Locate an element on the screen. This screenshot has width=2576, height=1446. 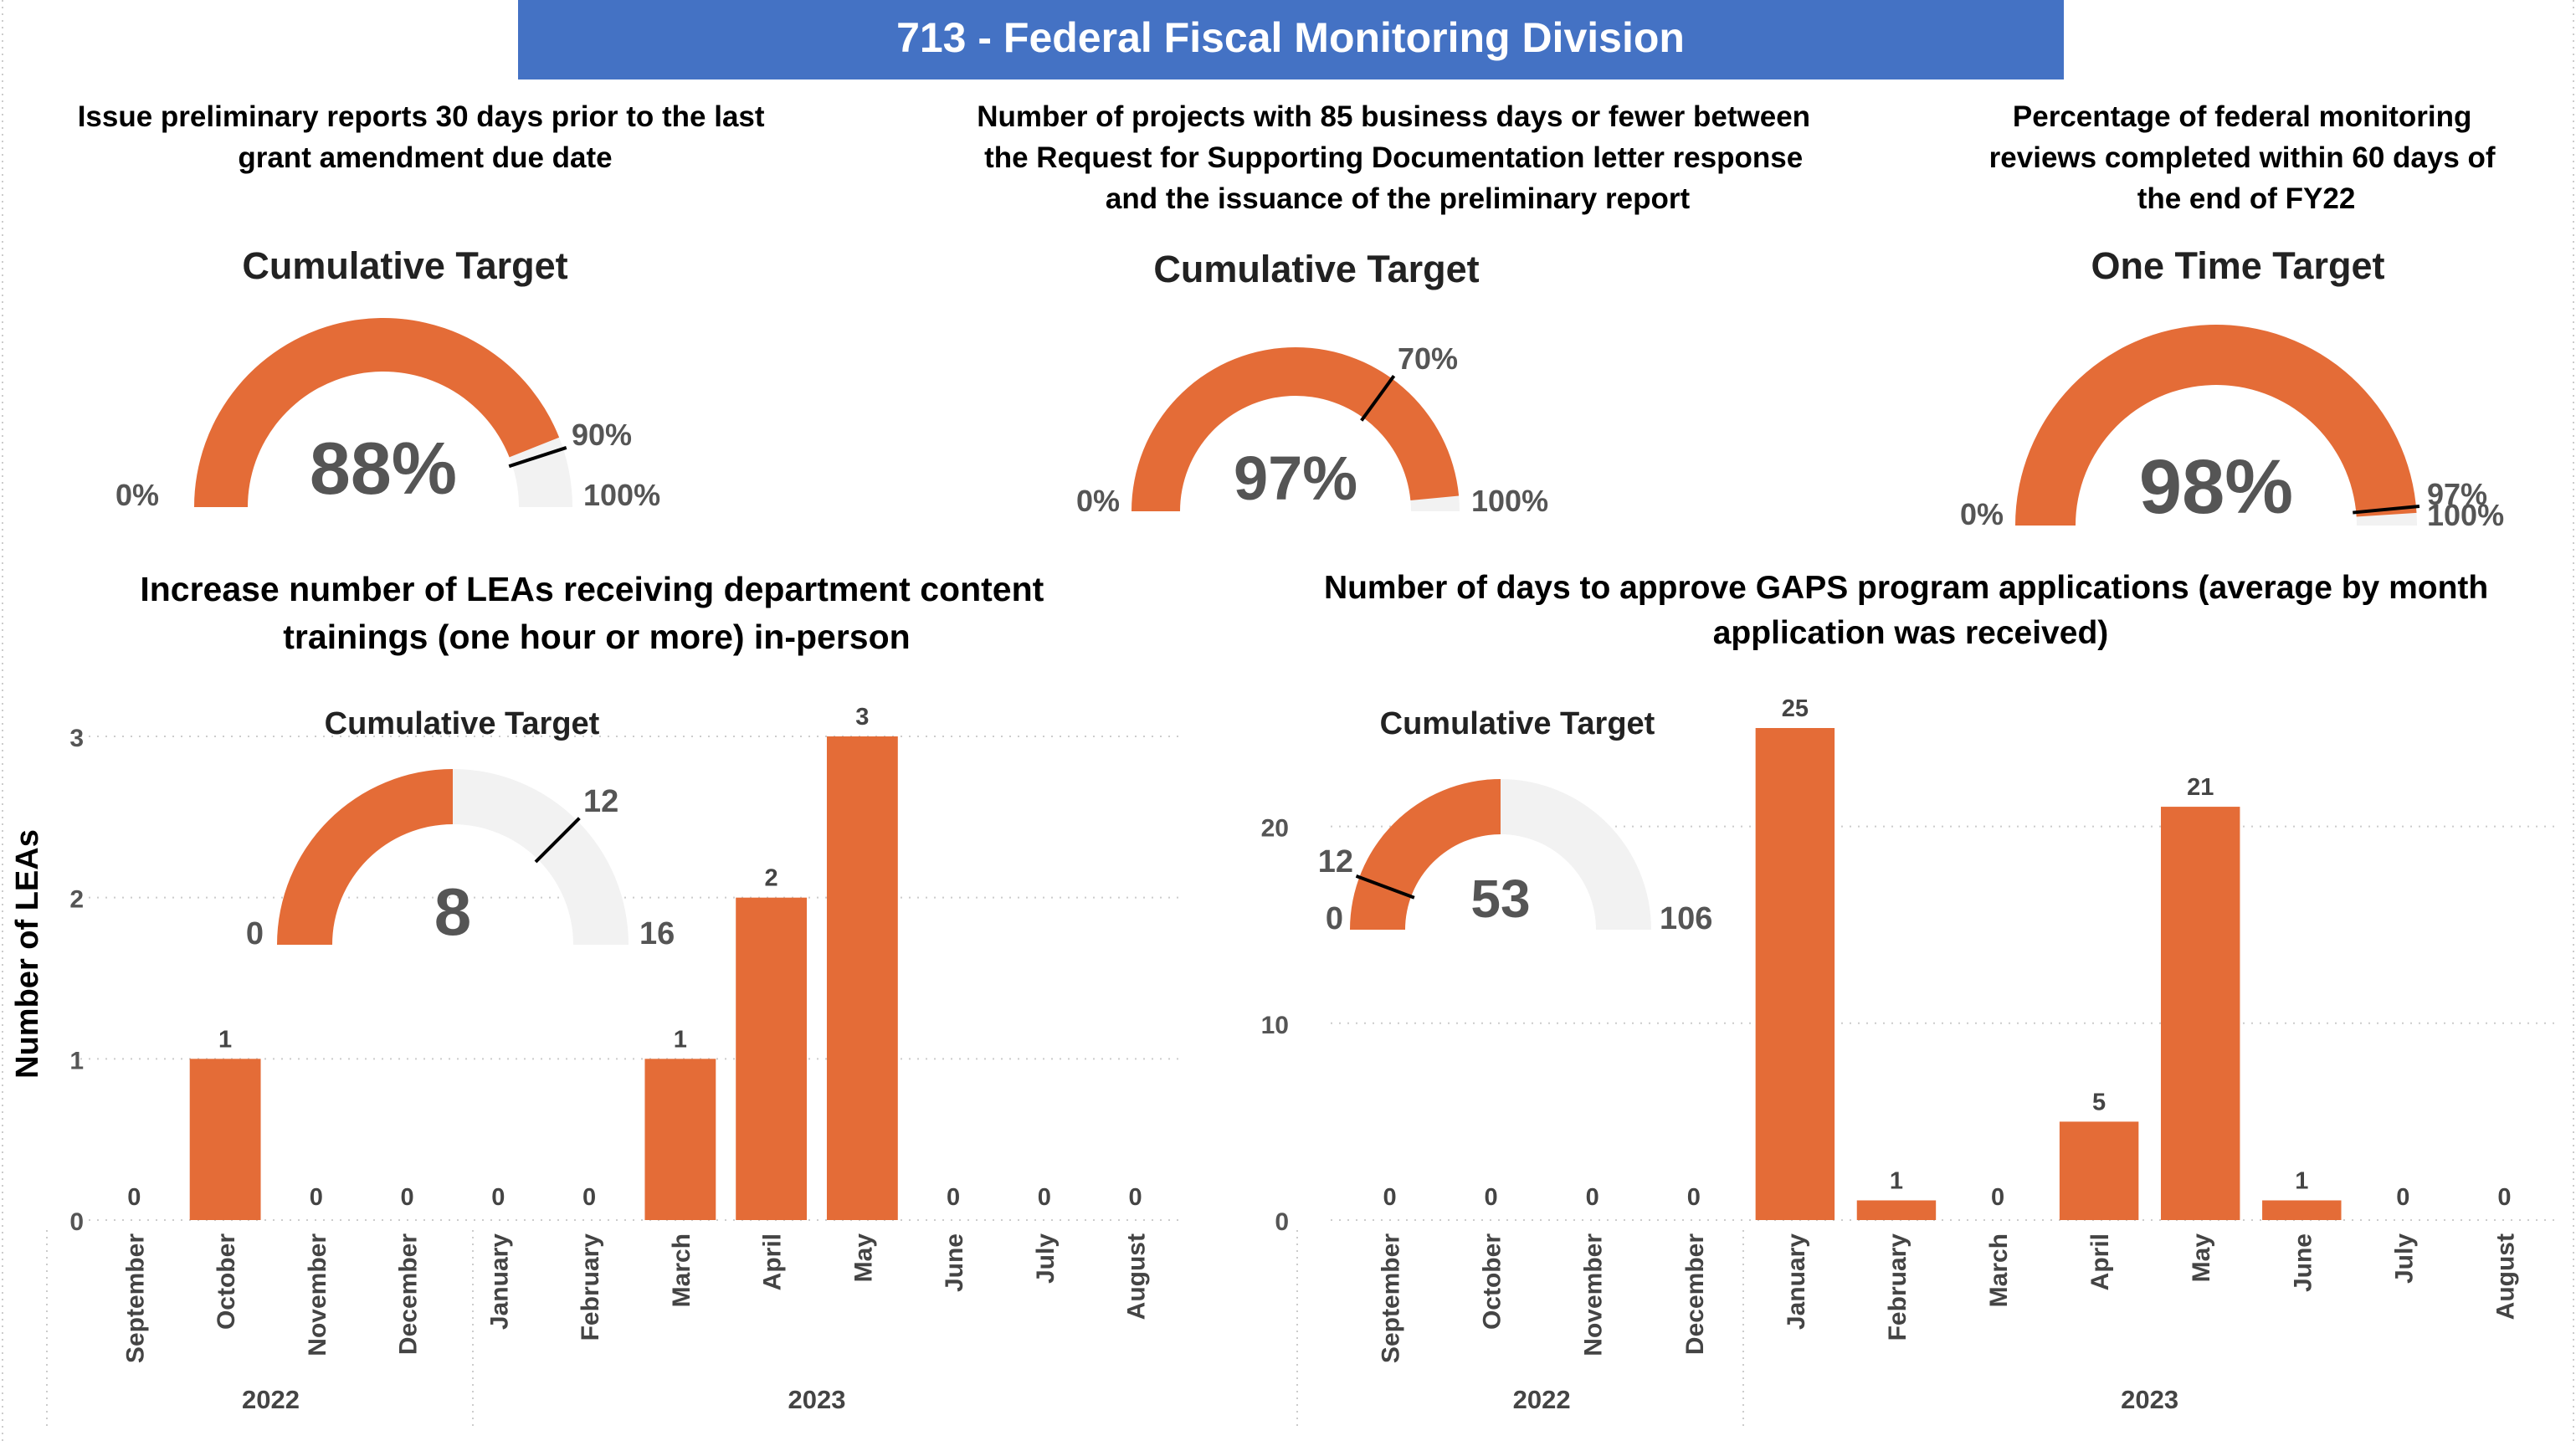
gauge-value: 98% is located at coordinates (2216, 487).